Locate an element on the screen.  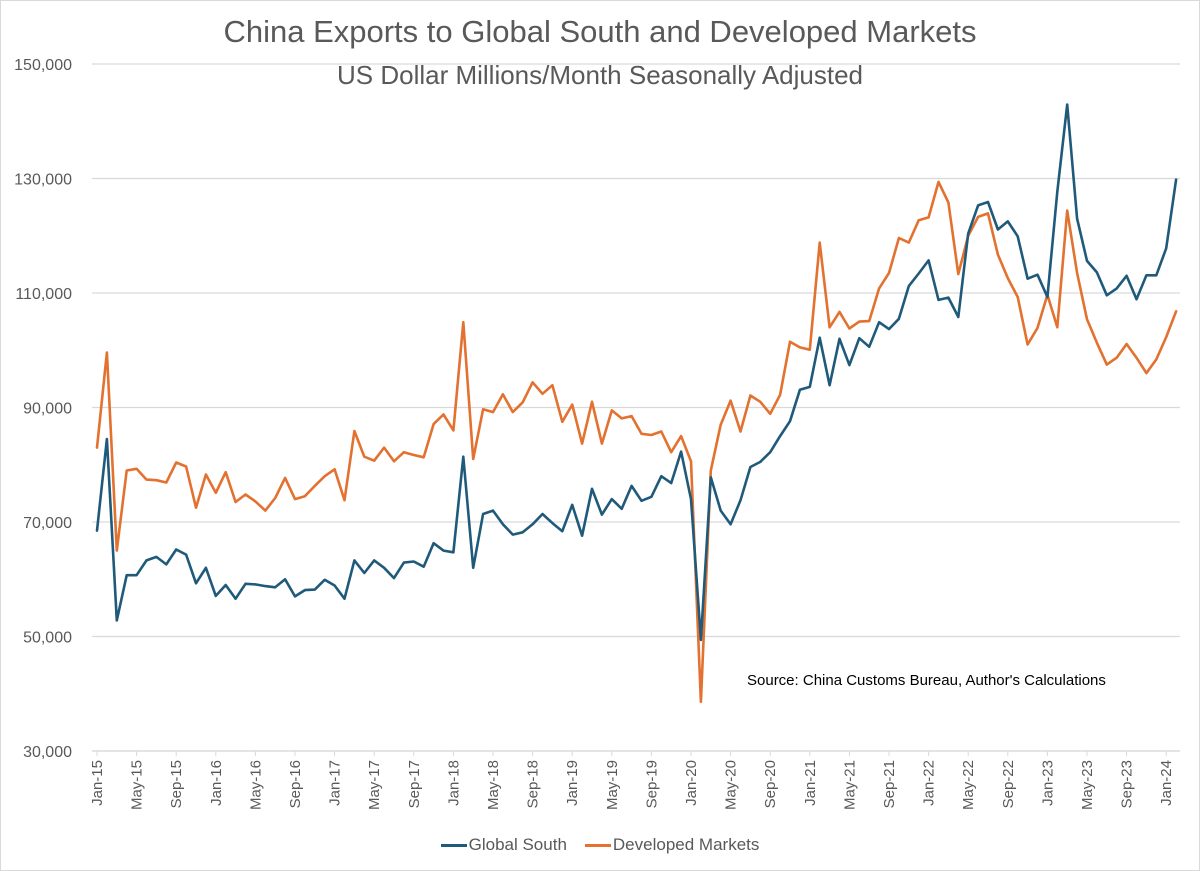
legend-swatch-developed-markets is located at coordinates (597, 845).